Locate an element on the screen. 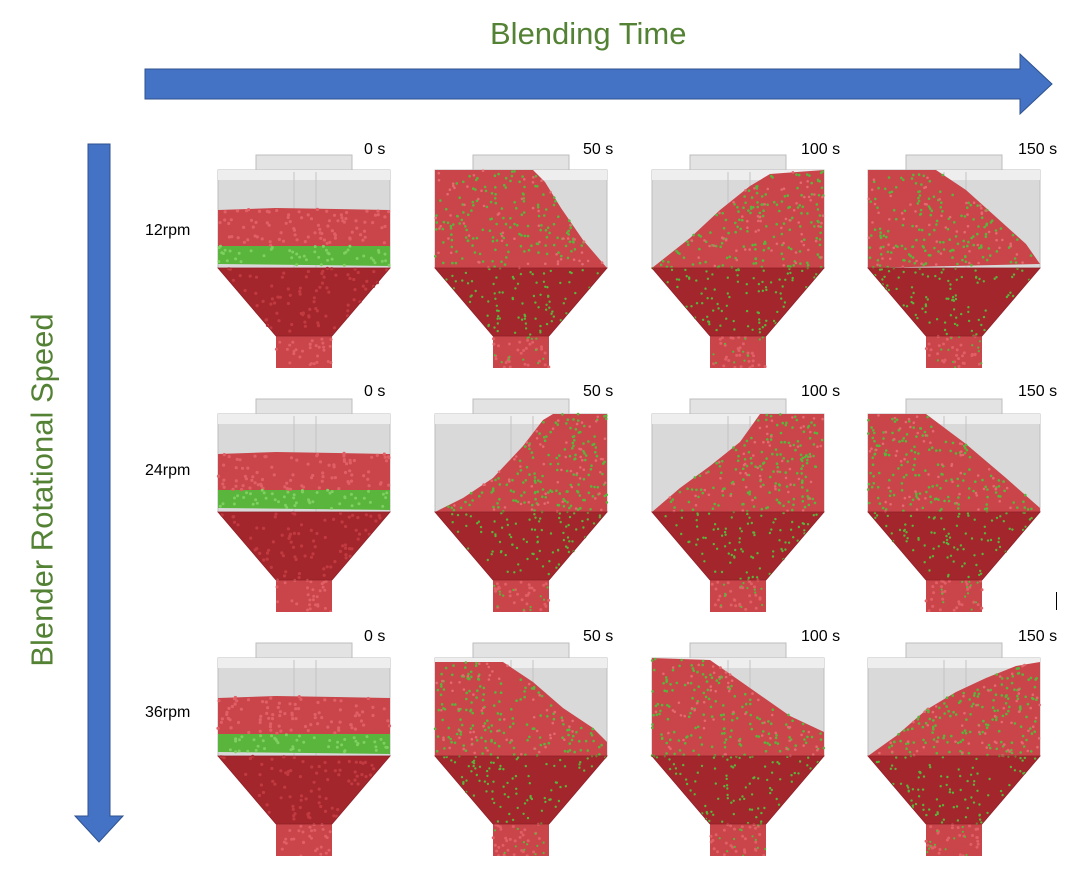 The image size is (1075, 870). tick-mark is located at coordinates (1056, 601).